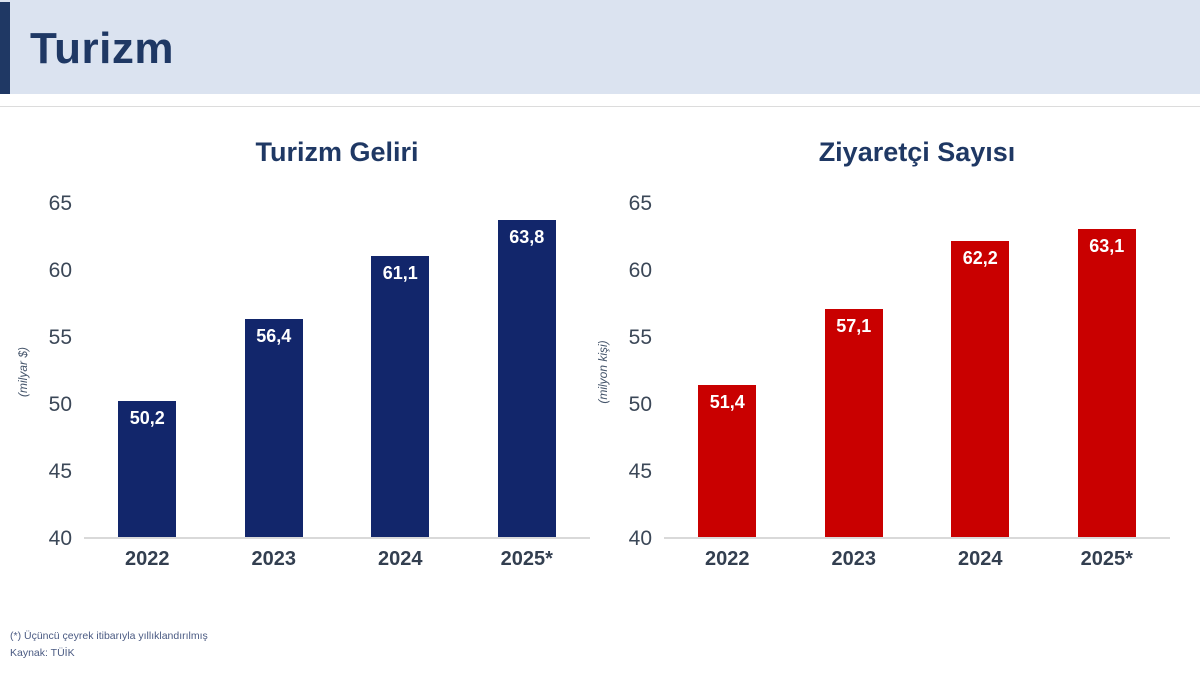 This screenshot has height=675, width=1200. Describe the element at coordinates (727, 402) in the screenshot. I see `bar-value-label: 51,4` at that location.